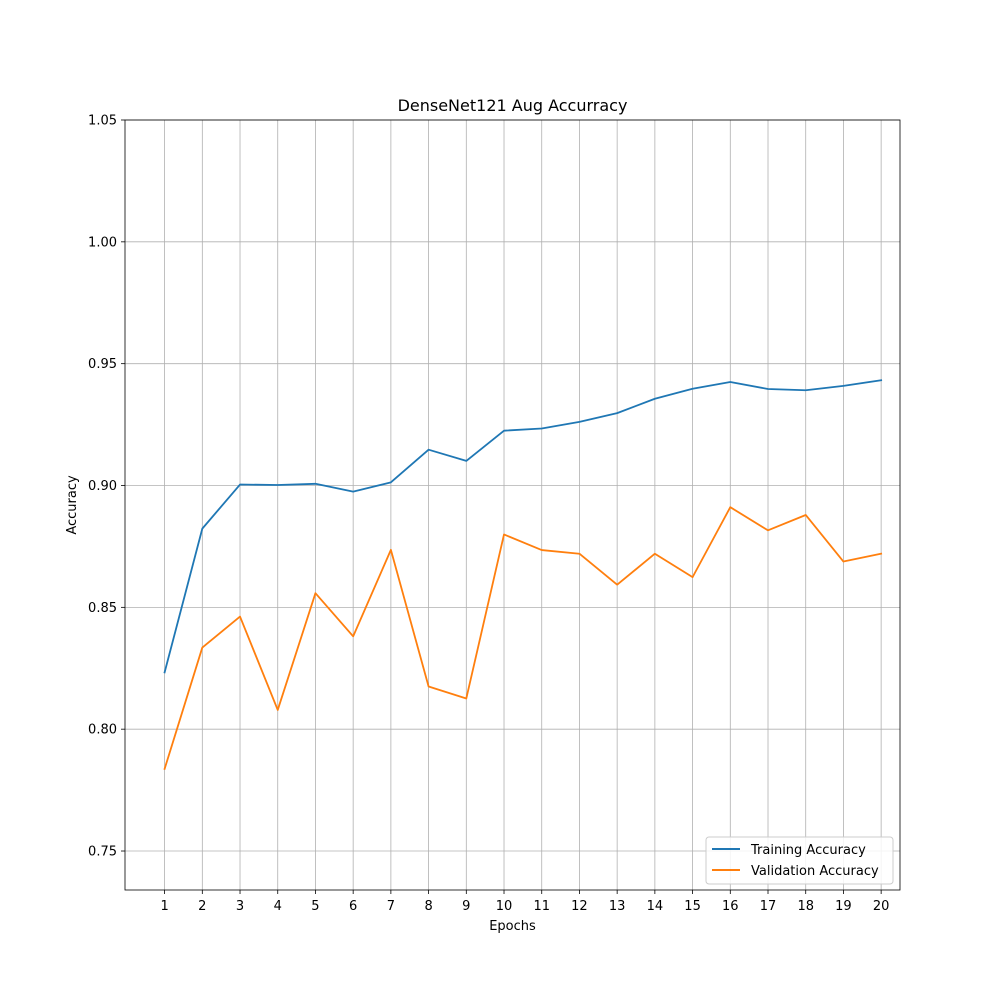  I want to click on x-axis-ticks: 1 2 3 4 5 6 7 8 9 10 11 12 13 14 15 16 17 18 19 20, so click(524, 902).